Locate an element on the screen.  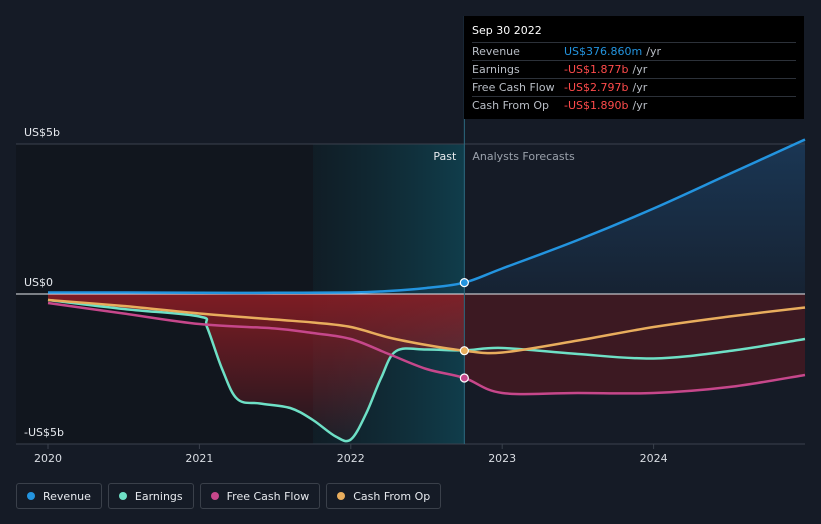
y-tick-label: US$0 is located at coordinates (38, 282).